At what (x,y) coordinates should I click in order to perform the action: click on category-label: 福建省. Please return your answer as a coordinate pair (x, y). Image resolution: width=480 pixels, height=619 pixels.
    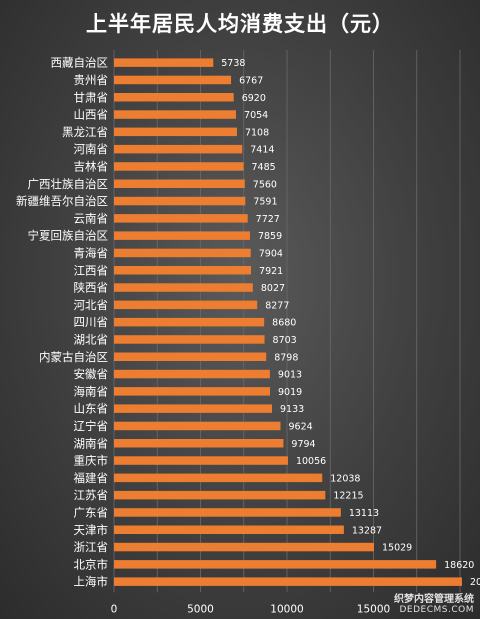
    Looking at the image, I should click on (91, 478).